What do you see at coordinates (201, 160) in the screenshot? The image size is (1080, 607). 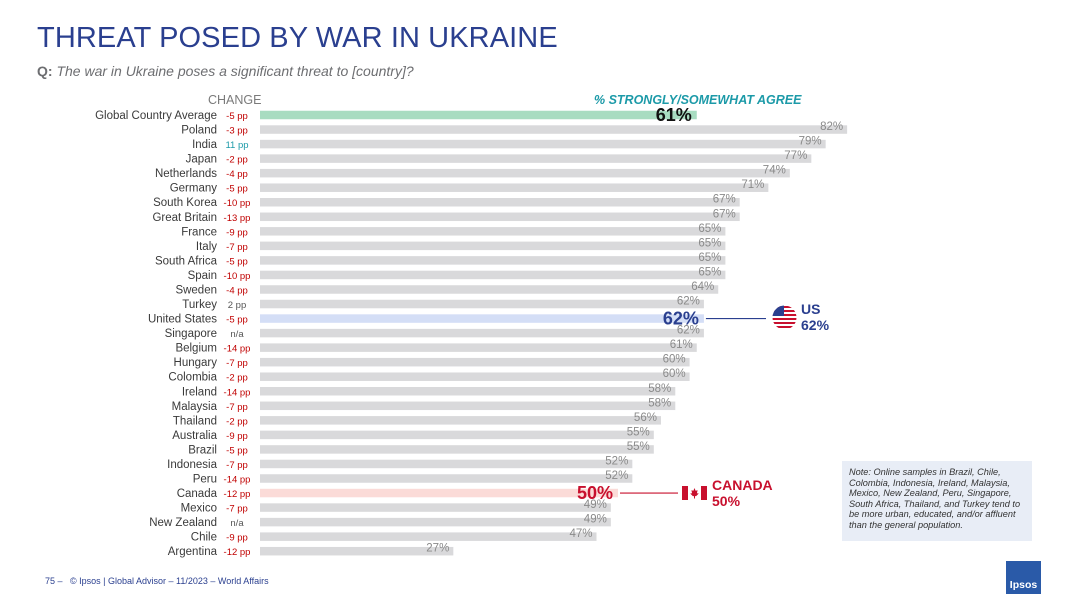 I see `country-label-japan: Japan` at bounding box center [201, 160].